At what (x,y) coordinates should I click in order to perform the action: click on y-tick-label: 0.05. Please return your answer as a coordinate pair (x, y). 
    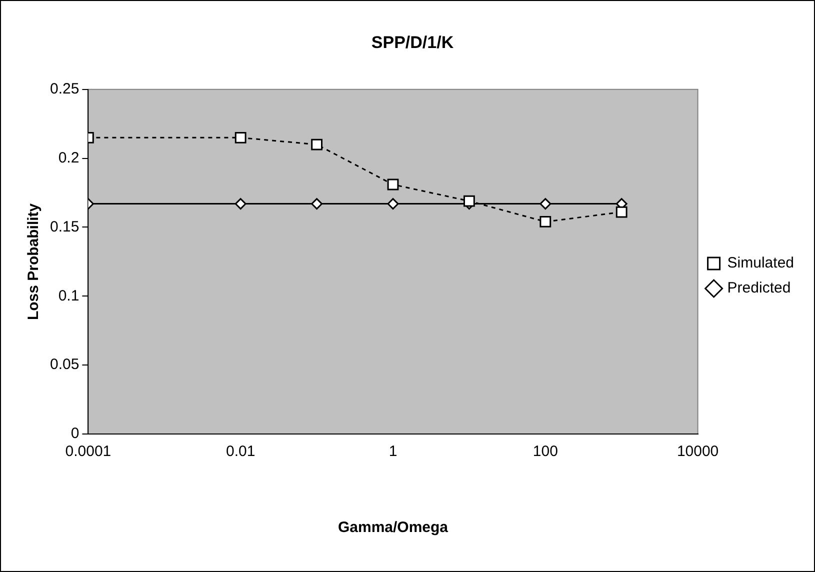
    Looking at the image, I should click on (65, 365).